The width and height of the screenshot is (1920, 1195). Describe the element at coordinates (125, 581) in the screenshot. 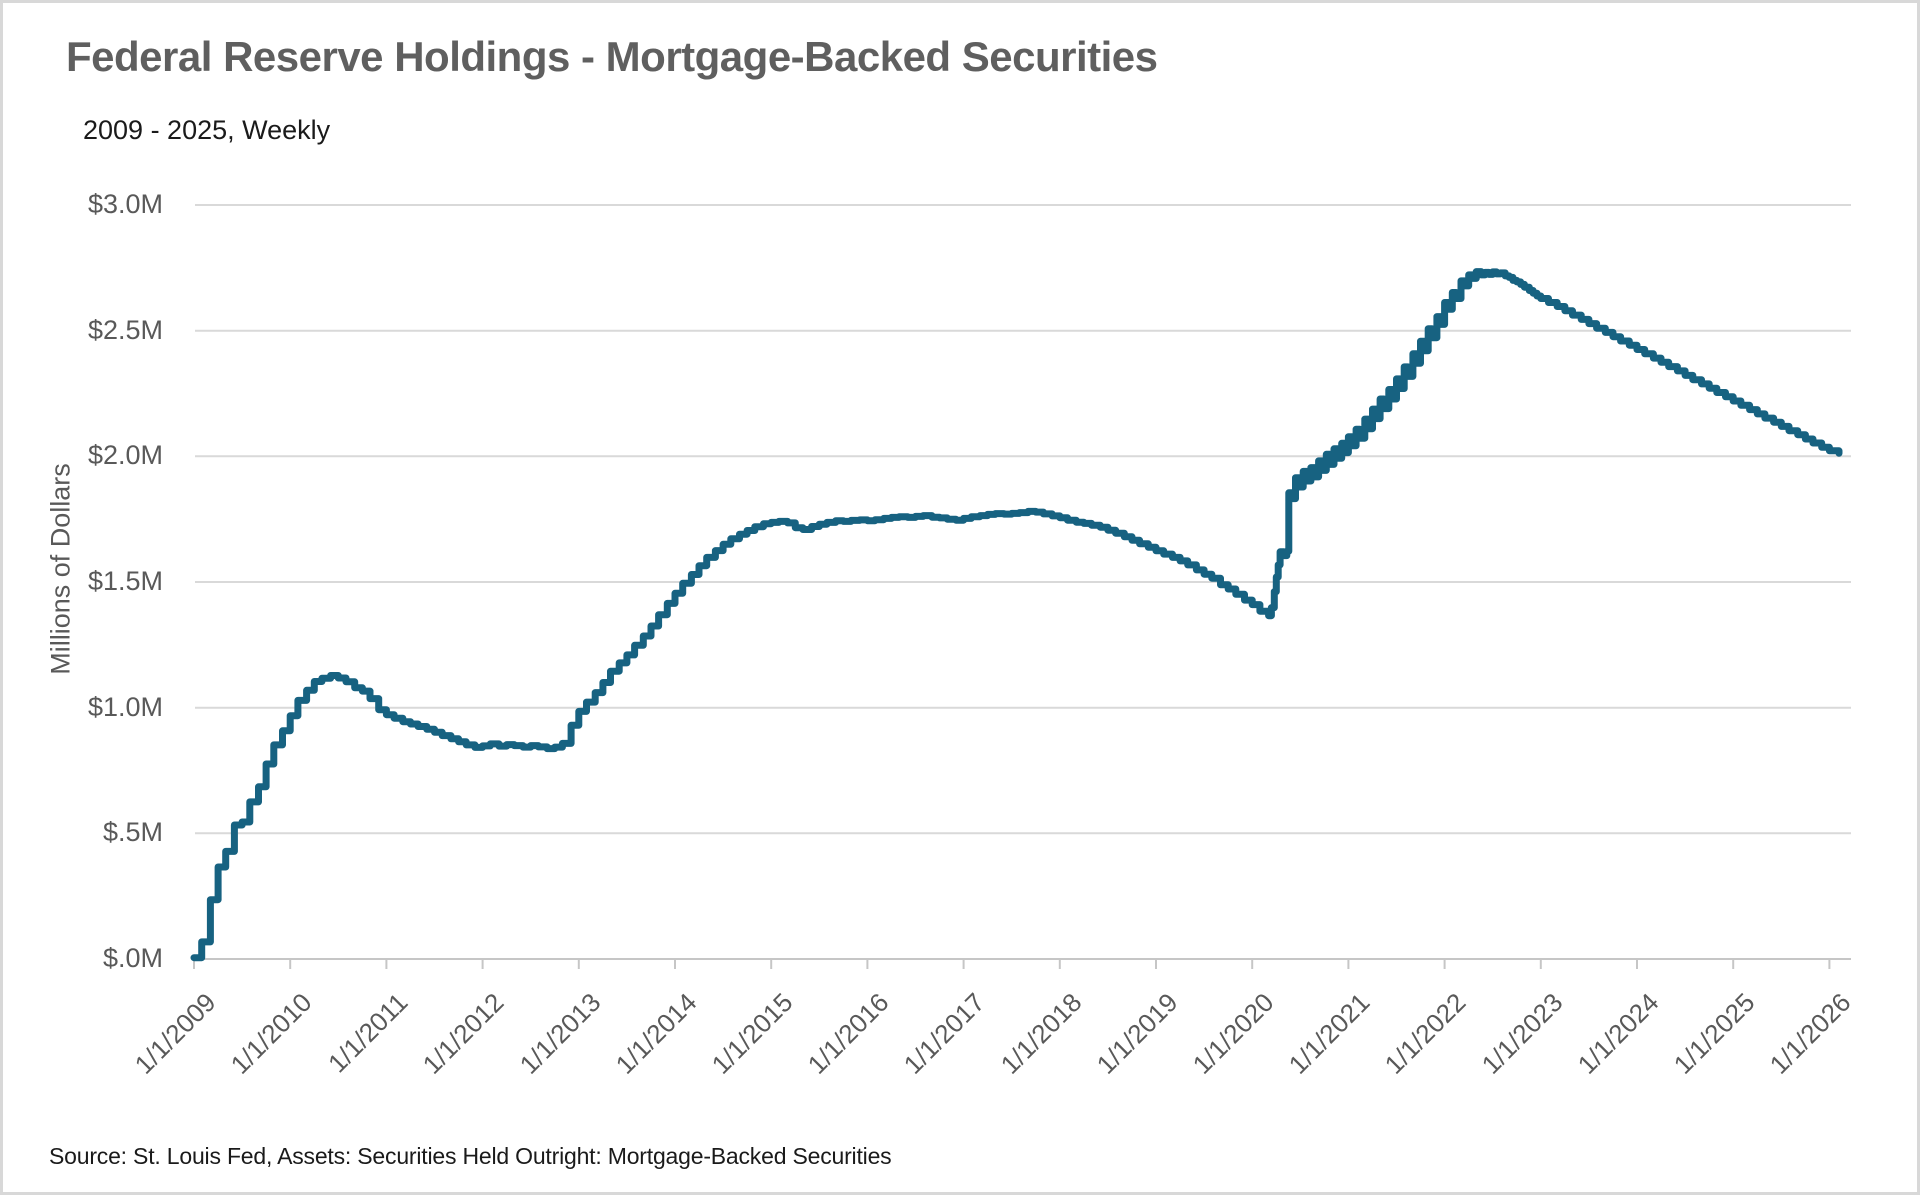

I see `y-tick-label: $1.5M` at that location.